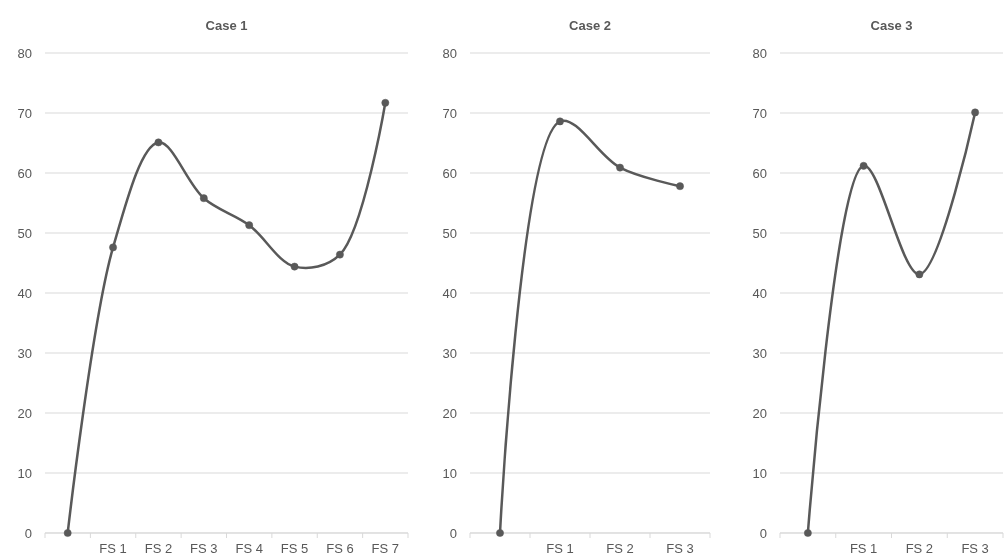 This screenshot has width=1005, height=558. I want to click on x-tick-label: FS 4, so click(249, 548).